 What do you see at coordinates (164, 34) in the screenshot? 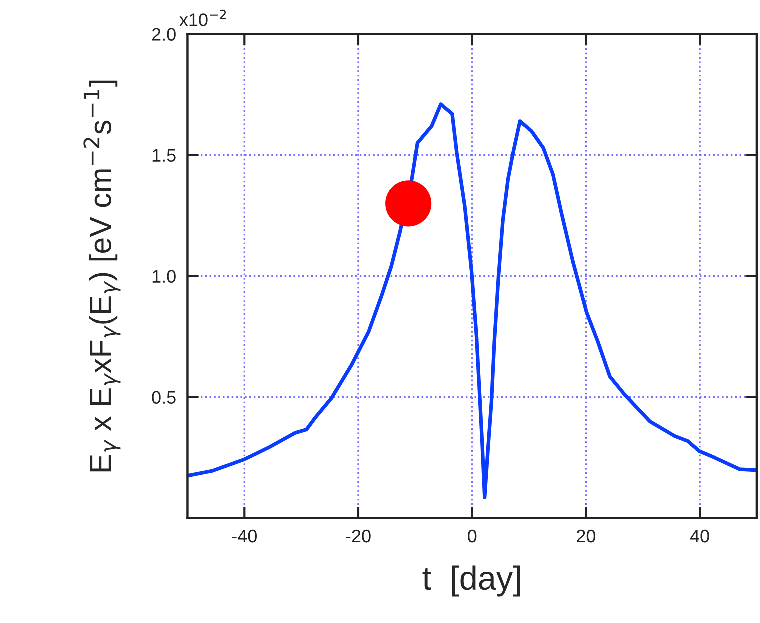
I see `y-tick-label: 2.0` at bounding box center [164, 34].